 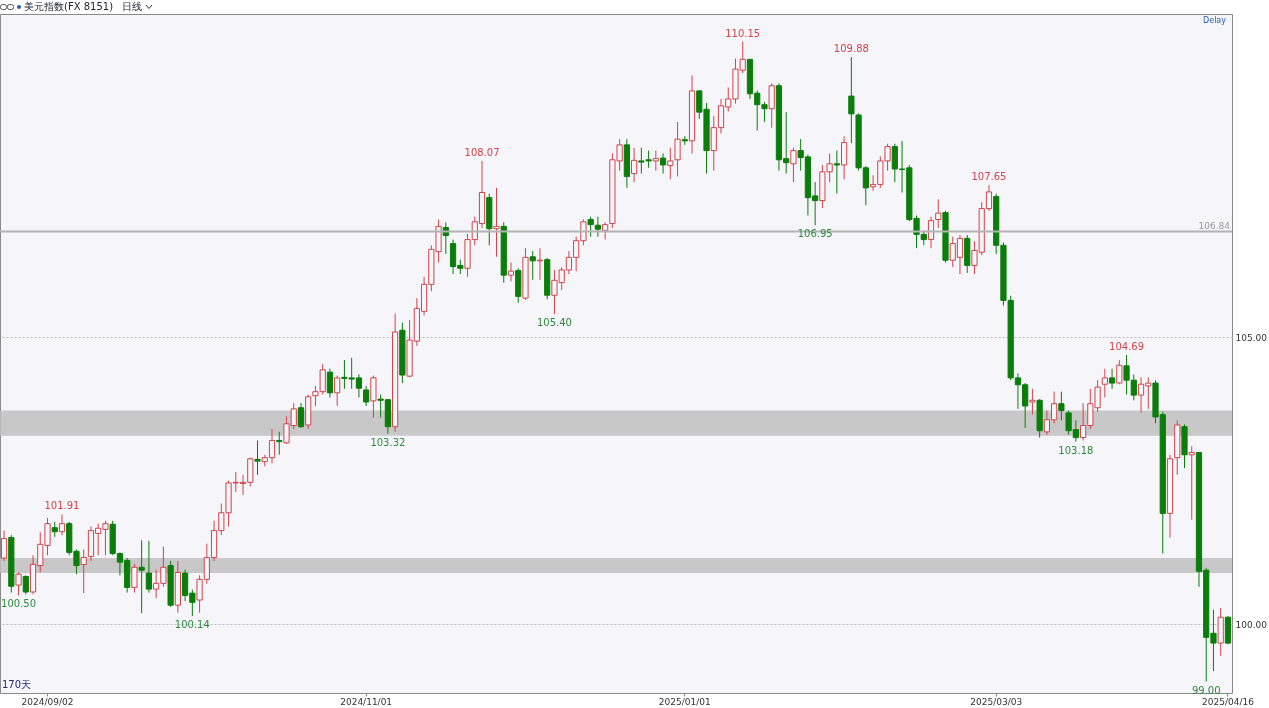 What do you see at coordinates (554, 323) in the screenshot?
I see `annotation: 105.40` at bounding box center [554, 323].